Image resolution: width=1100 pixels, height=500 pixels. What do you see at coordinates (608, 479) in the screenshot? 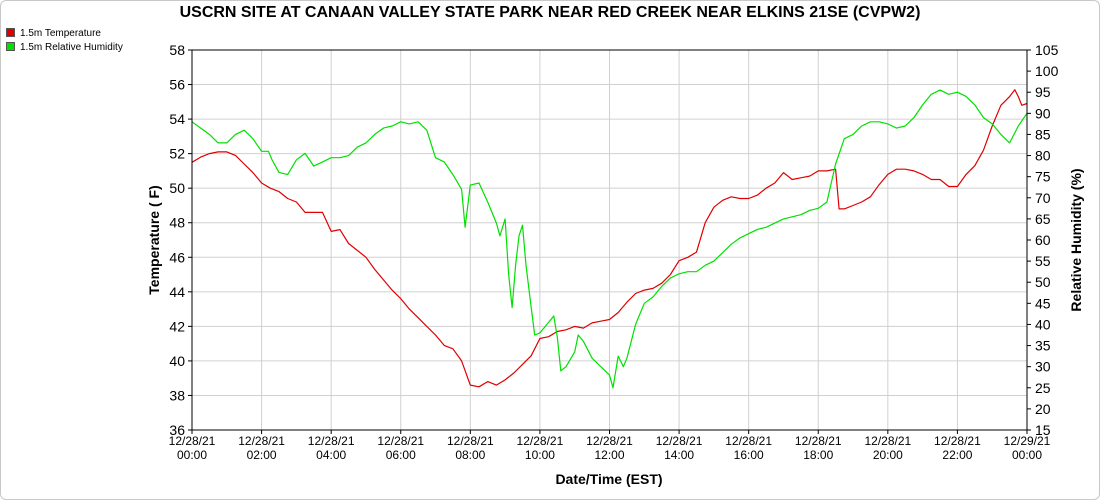
I see `x-axis-title: Date/Time (EST)` at bounding box center [608, 479].